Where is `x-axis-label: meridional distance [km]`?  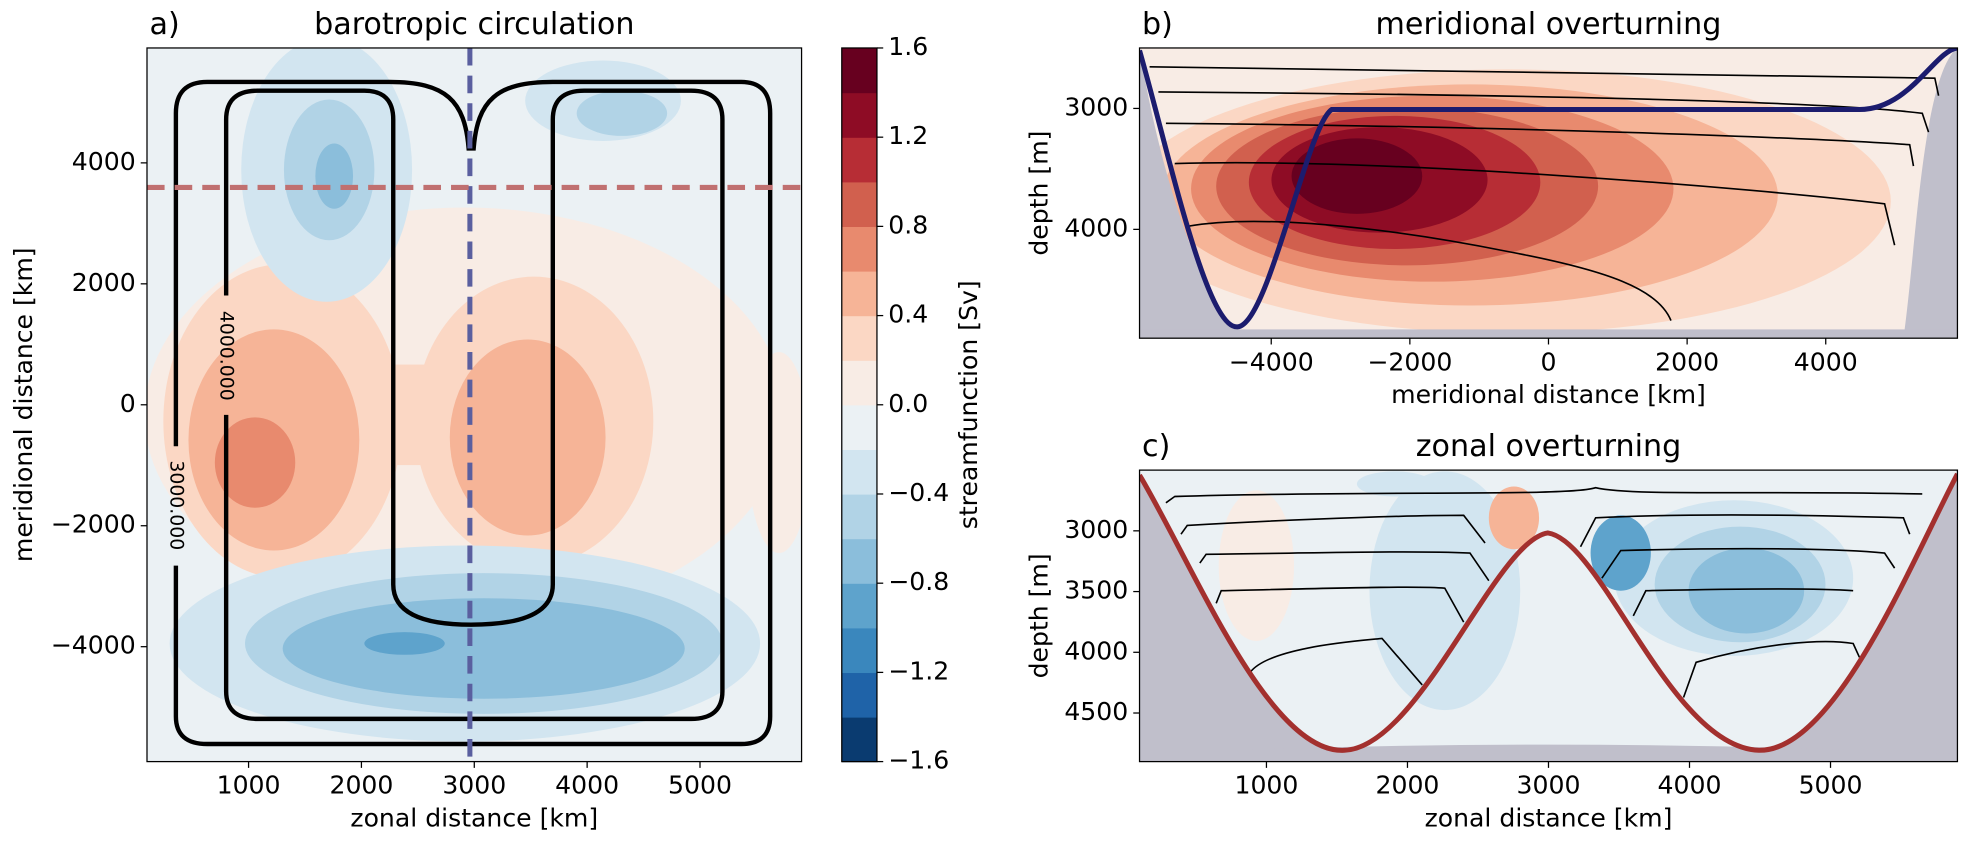 x-axis-label: meridional distance [km] is located at coordinates (1548, 394).